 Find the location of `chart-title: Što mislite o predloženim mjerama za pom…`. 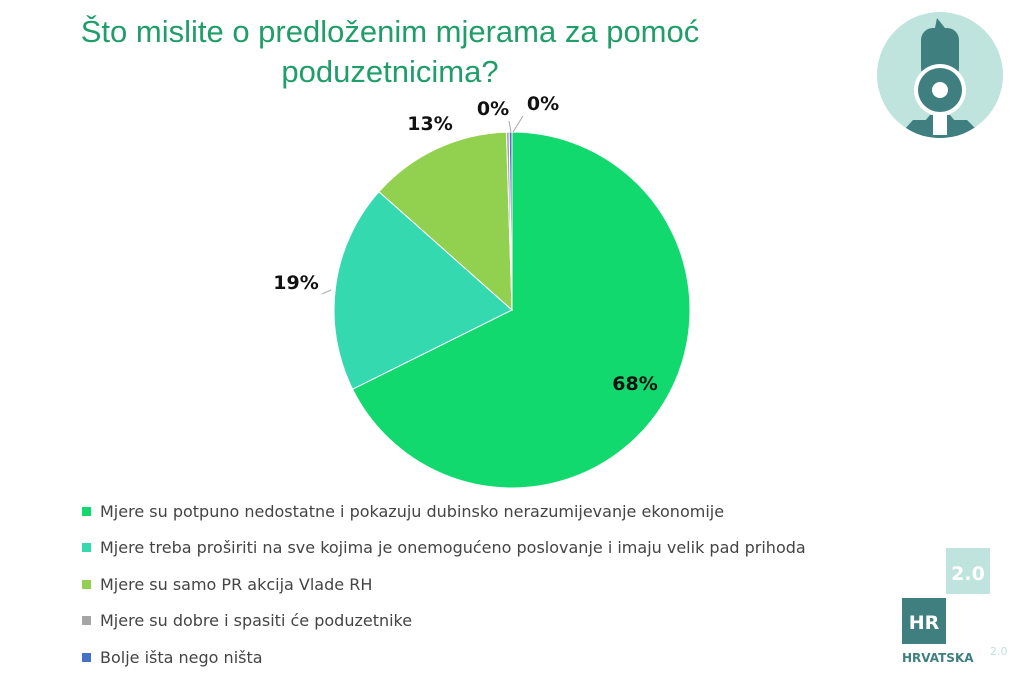

chart-title: Što mislite o predloženim mjerama za pom… is located at coordinates (390, 51).